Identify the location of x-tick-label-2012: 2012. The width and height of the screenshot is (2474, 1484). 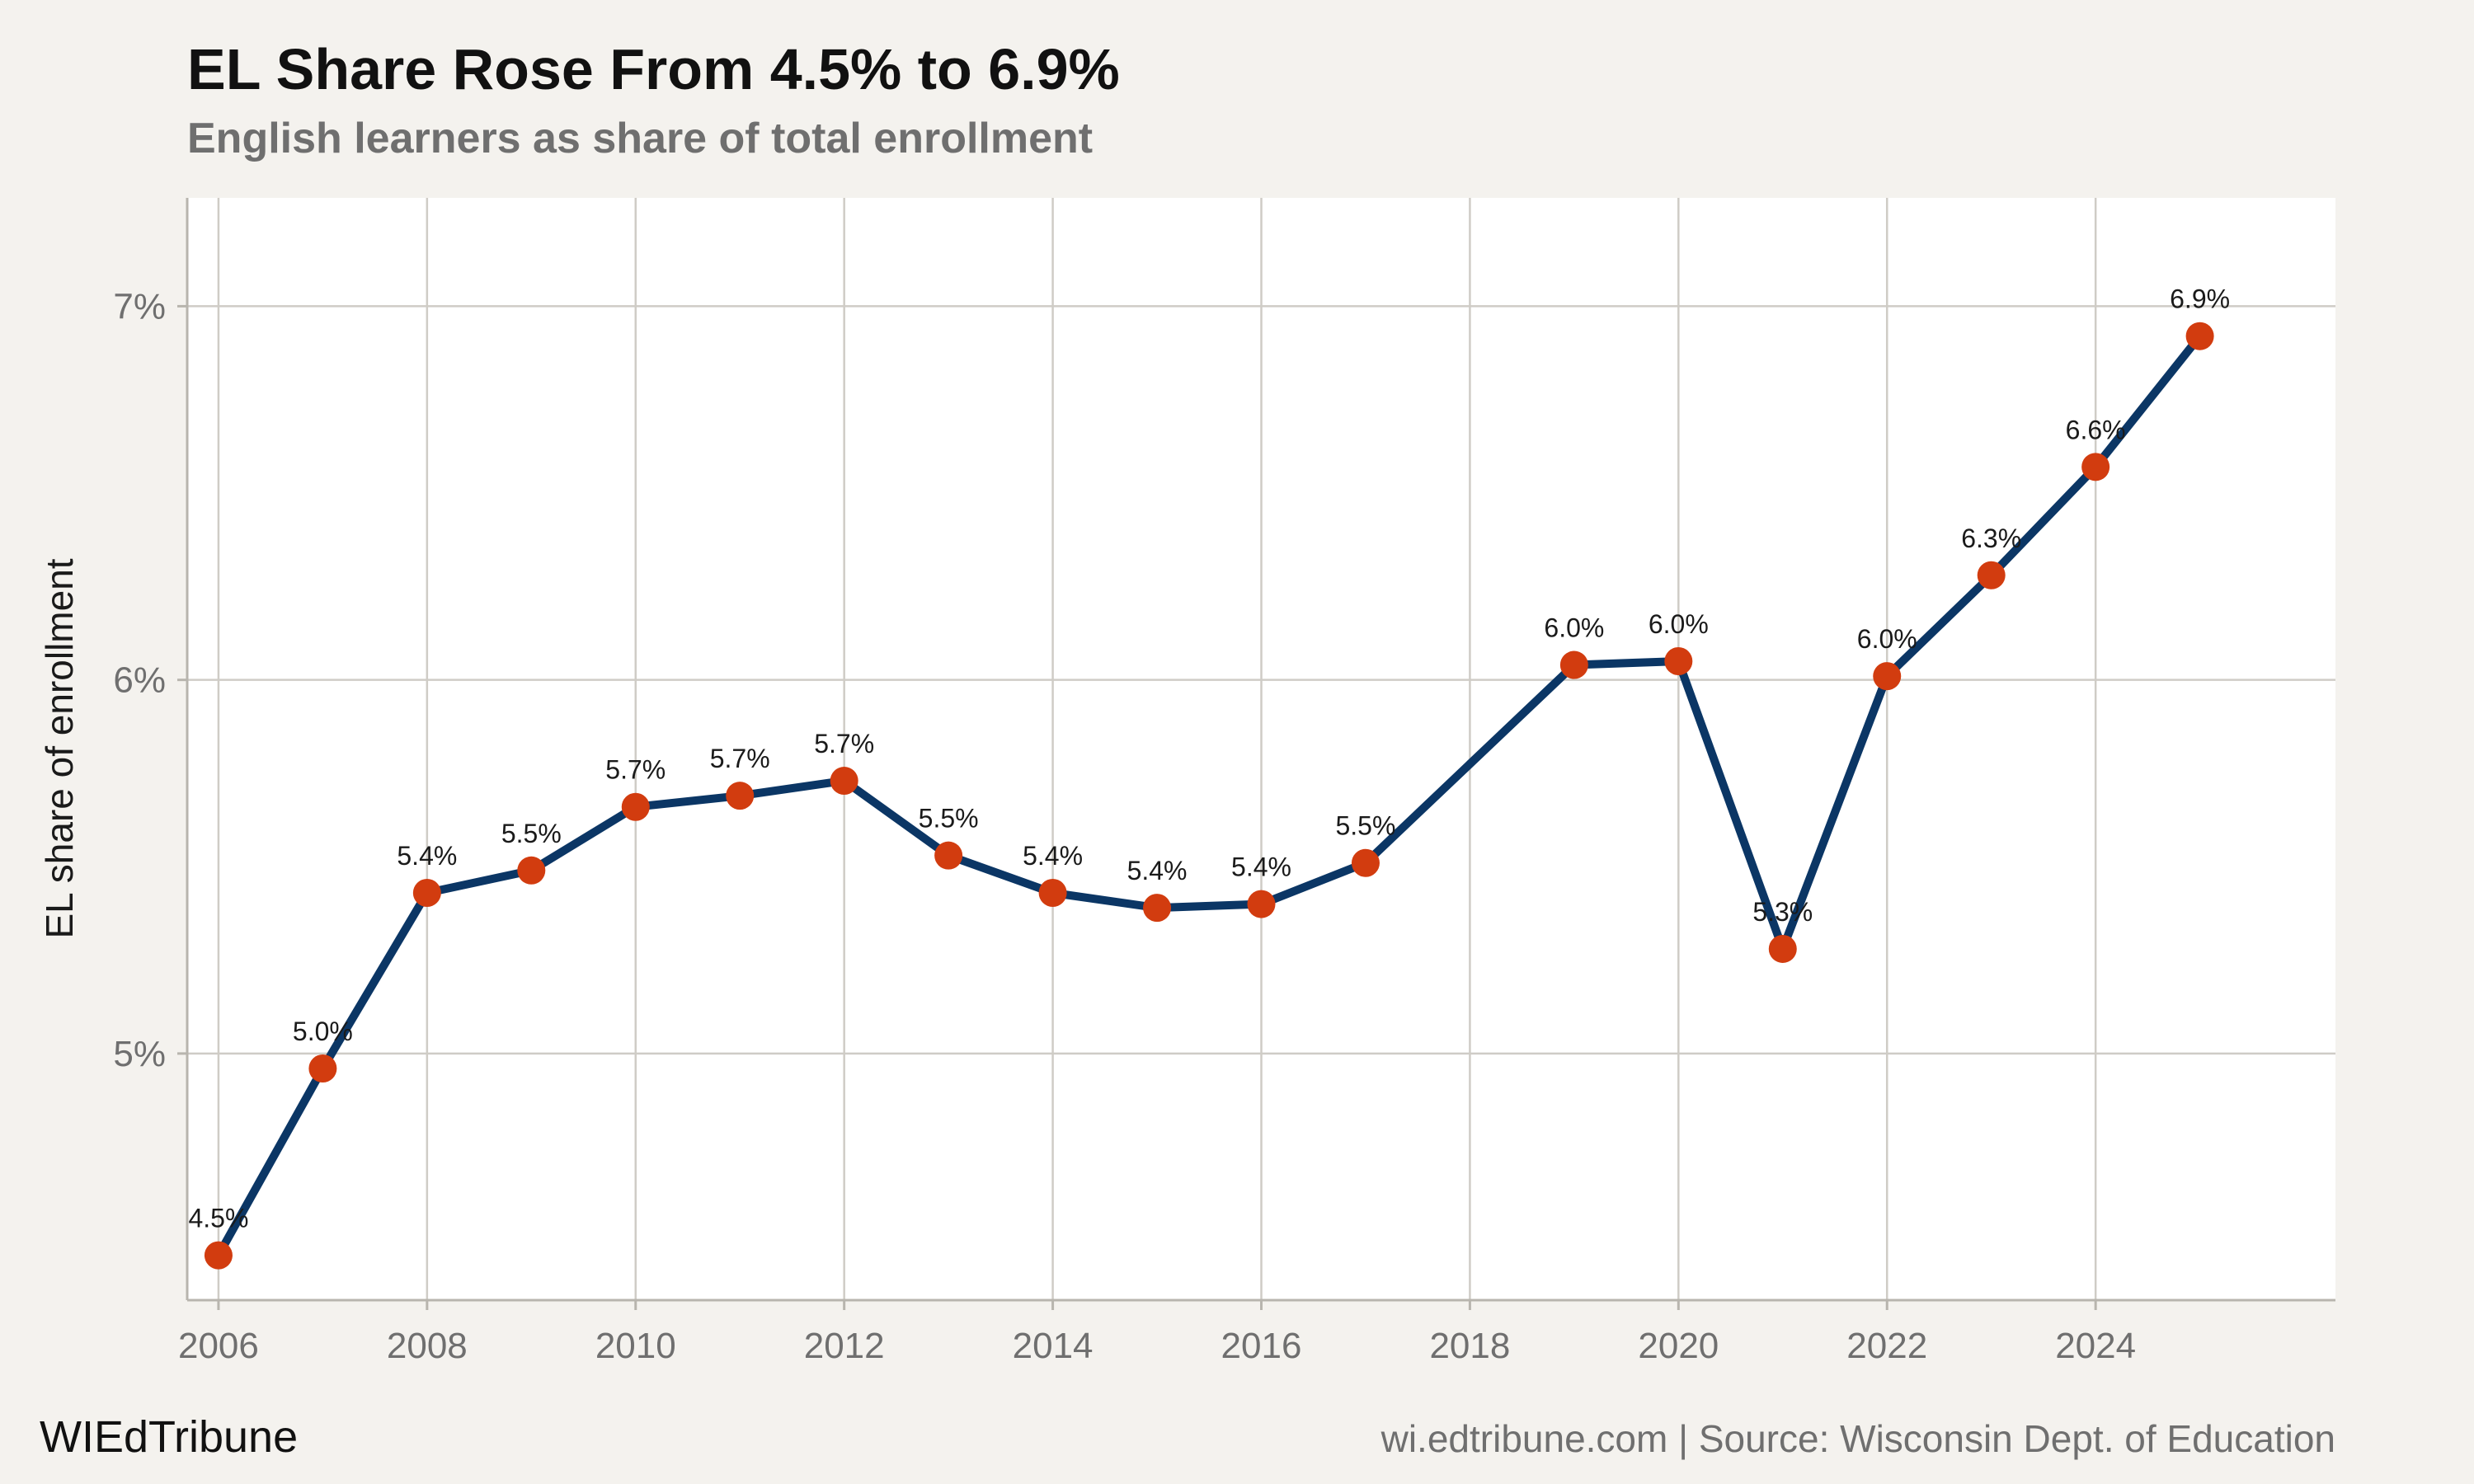
(844, 1346).